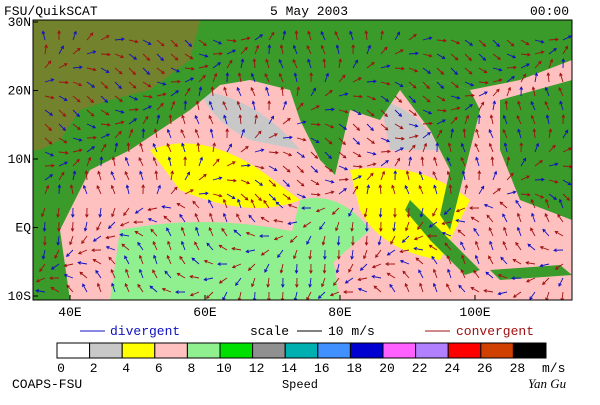 This screenshot has height=405, width=600. What do you see at coordinates (440, 155) in the screenshot?
I see `land` at bounding box center [440, 155].